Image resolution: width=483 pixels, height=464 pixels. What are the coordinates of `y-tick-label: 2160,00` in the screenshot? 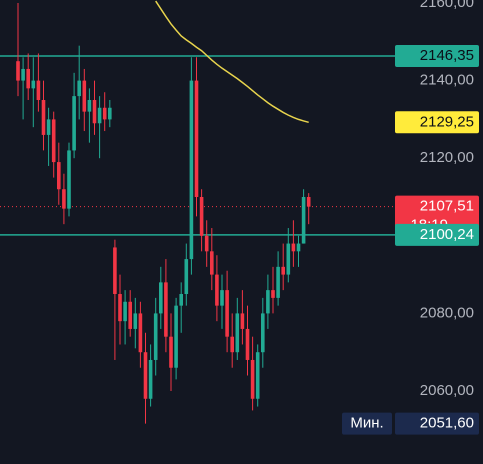 It's located at (447, 5).